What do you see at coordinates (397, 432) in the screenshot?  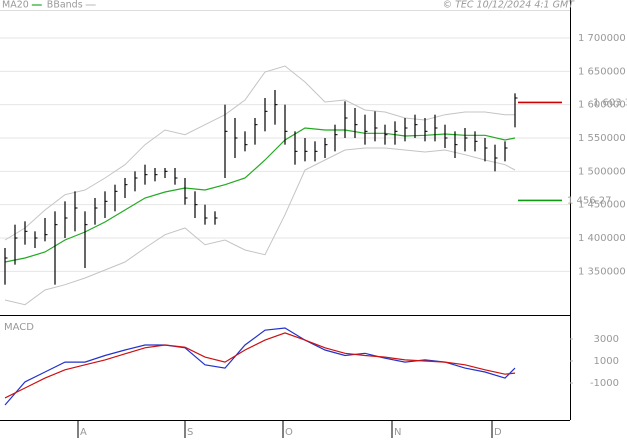 I see `x-tick-label: N` at bounding box center [397, 432].